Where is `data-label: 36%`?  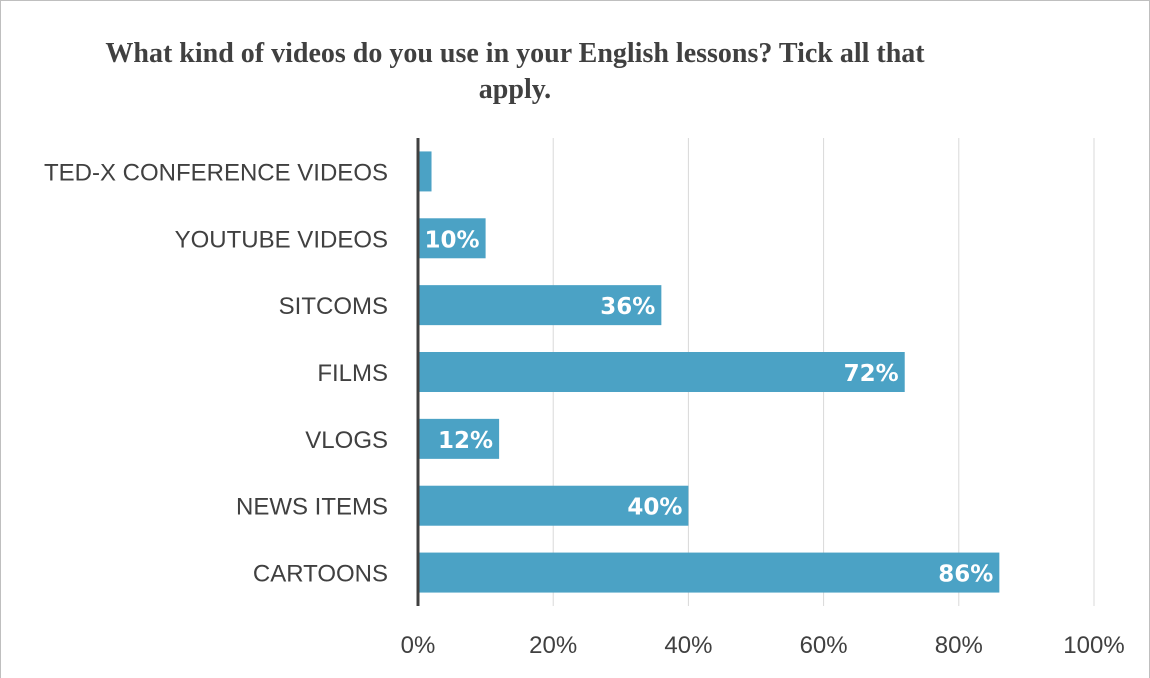 data-label: 36% is located at coordinates (627, 307).